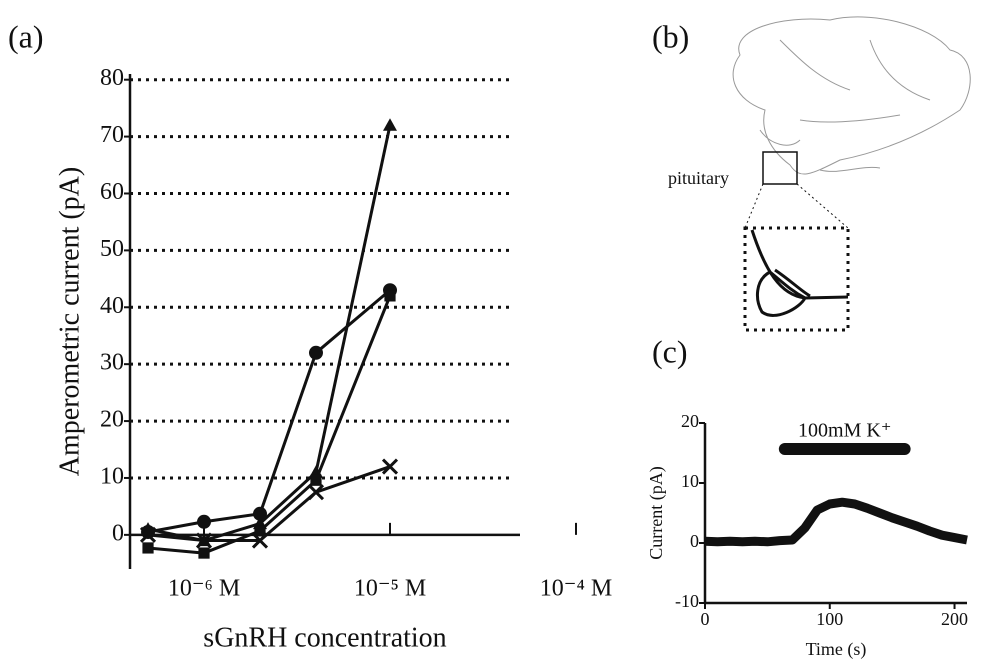 This screenshot has width=981, height=665. What do you see at coordinates (954, 619) in the screenshot?
I see `x-tick-label: 200` at bounding box center [954, 619].